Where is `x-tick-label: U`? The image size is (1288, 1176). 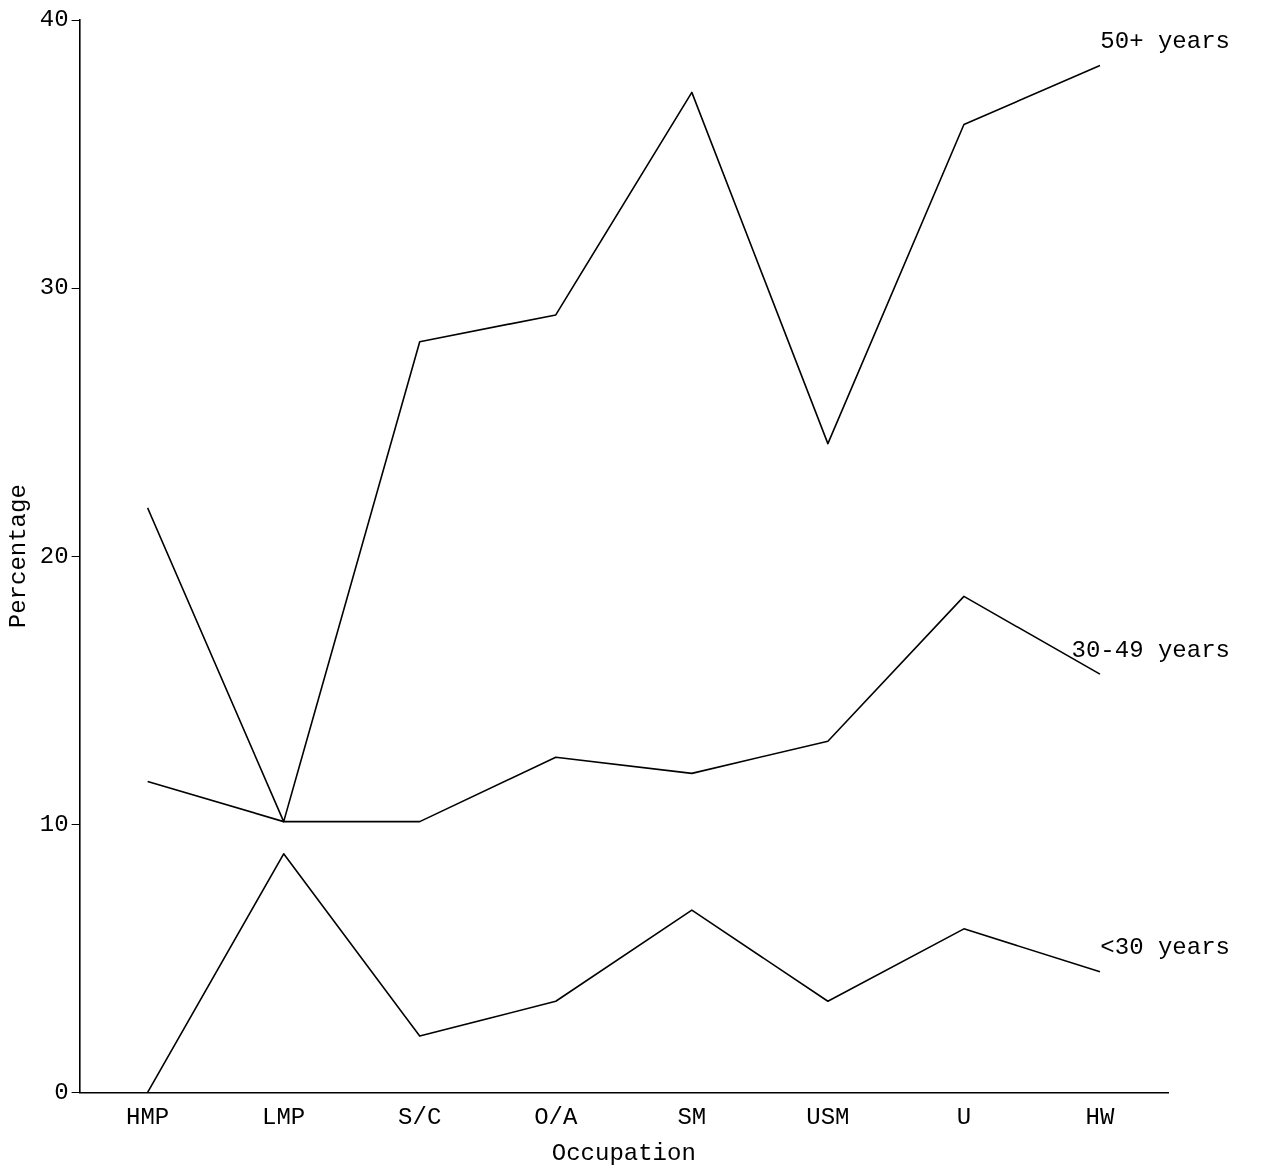 x-tick-label: U is located at coordinates (964, 1118).